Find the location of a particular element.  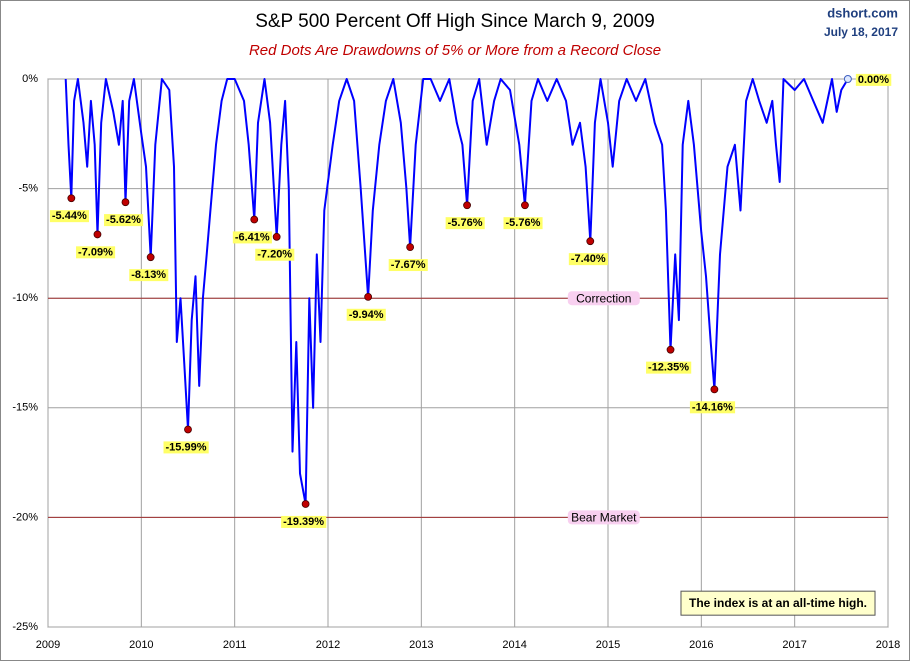

data-label: -7.20% is located at coordinates (274, 255).